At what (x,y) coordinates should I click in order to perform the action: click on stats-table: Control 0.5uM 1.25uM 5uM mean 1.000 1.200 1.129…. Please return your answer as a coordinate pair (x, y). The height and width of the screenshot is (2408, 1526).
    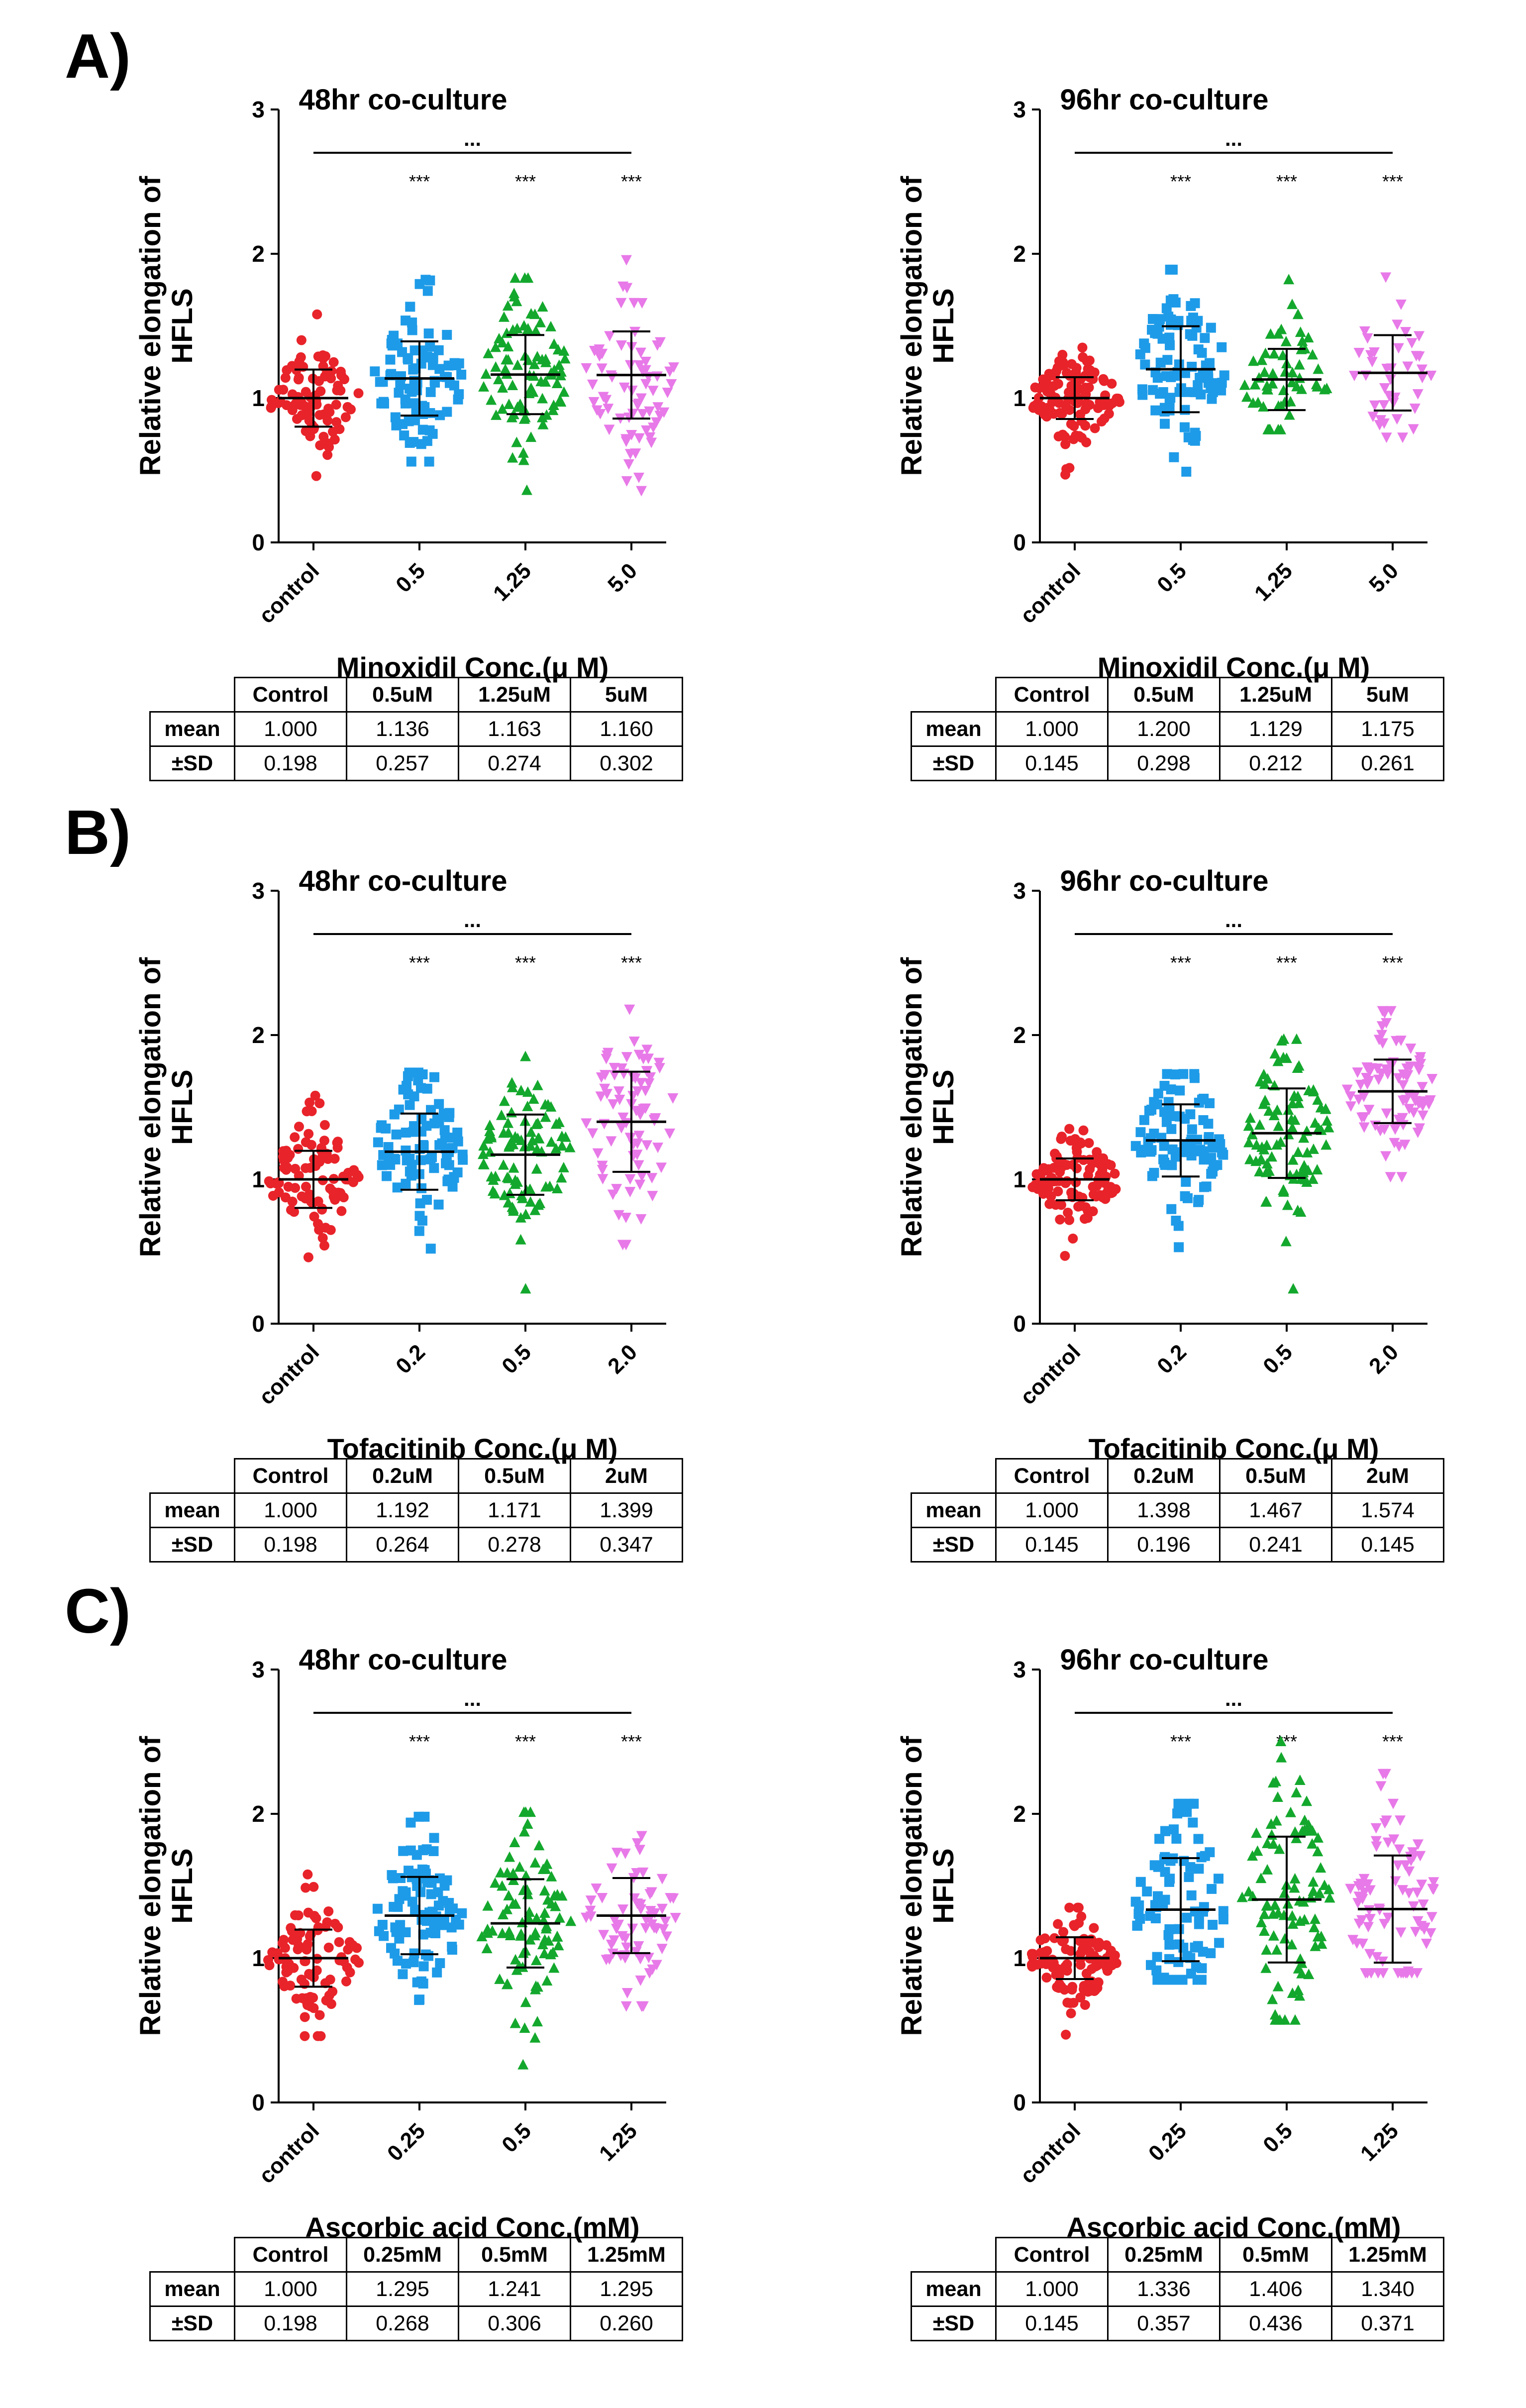
    Looking at the image, I should click on (1177, 729).